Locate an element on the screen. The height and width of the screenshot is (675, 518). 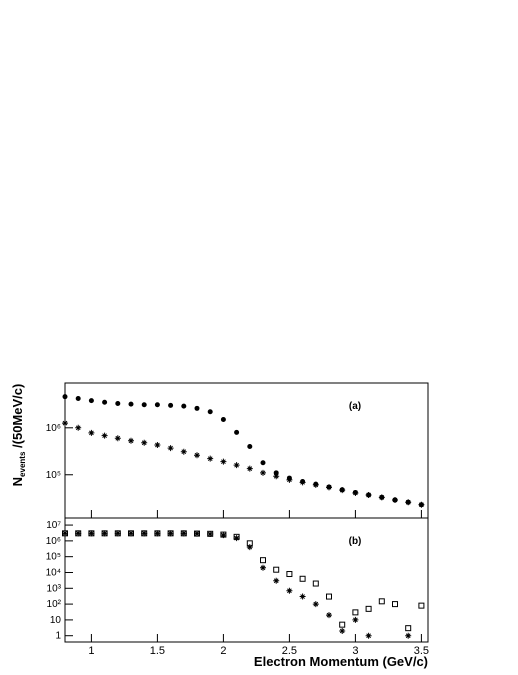
plot-frame is located at coordinates (246, 580).